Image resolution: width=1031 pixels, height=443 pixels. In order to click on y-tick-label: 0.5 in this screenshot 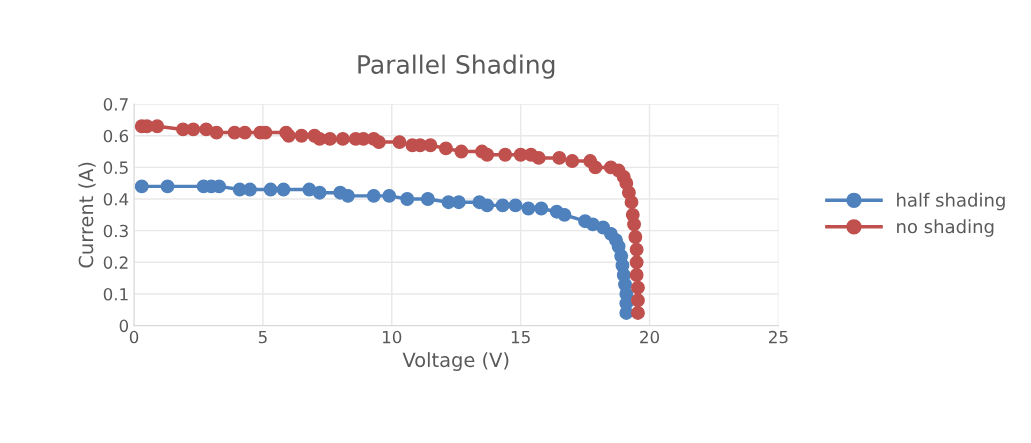, I will do `click(115, 167)`.